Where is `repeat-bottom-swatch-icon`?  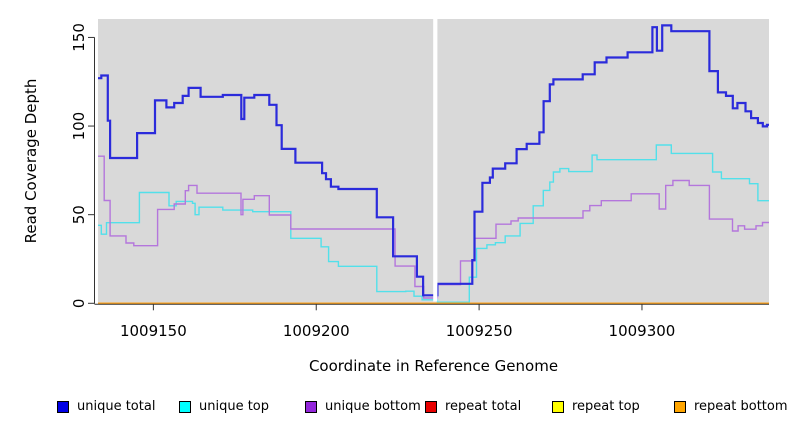 repeat-bottom-swatch-icon is located at coordinates (680, 406).